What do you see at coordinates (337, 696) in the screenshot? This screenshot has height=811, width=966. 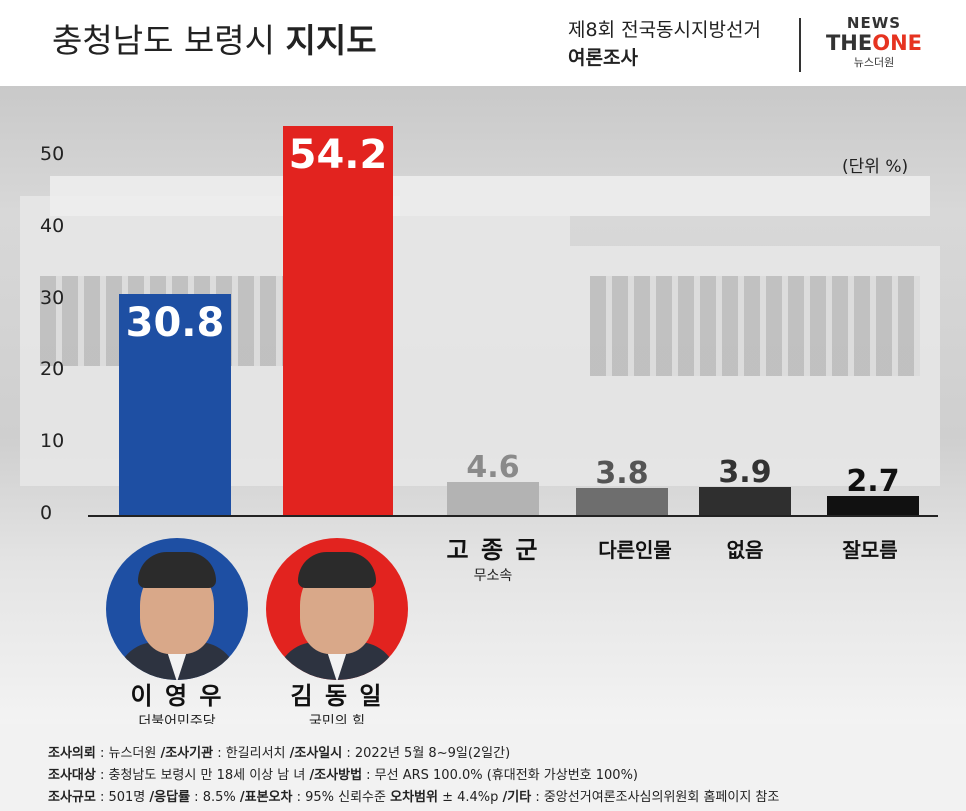 I see `candidate-name: 김 동 일` at bounding box center [337, 696].